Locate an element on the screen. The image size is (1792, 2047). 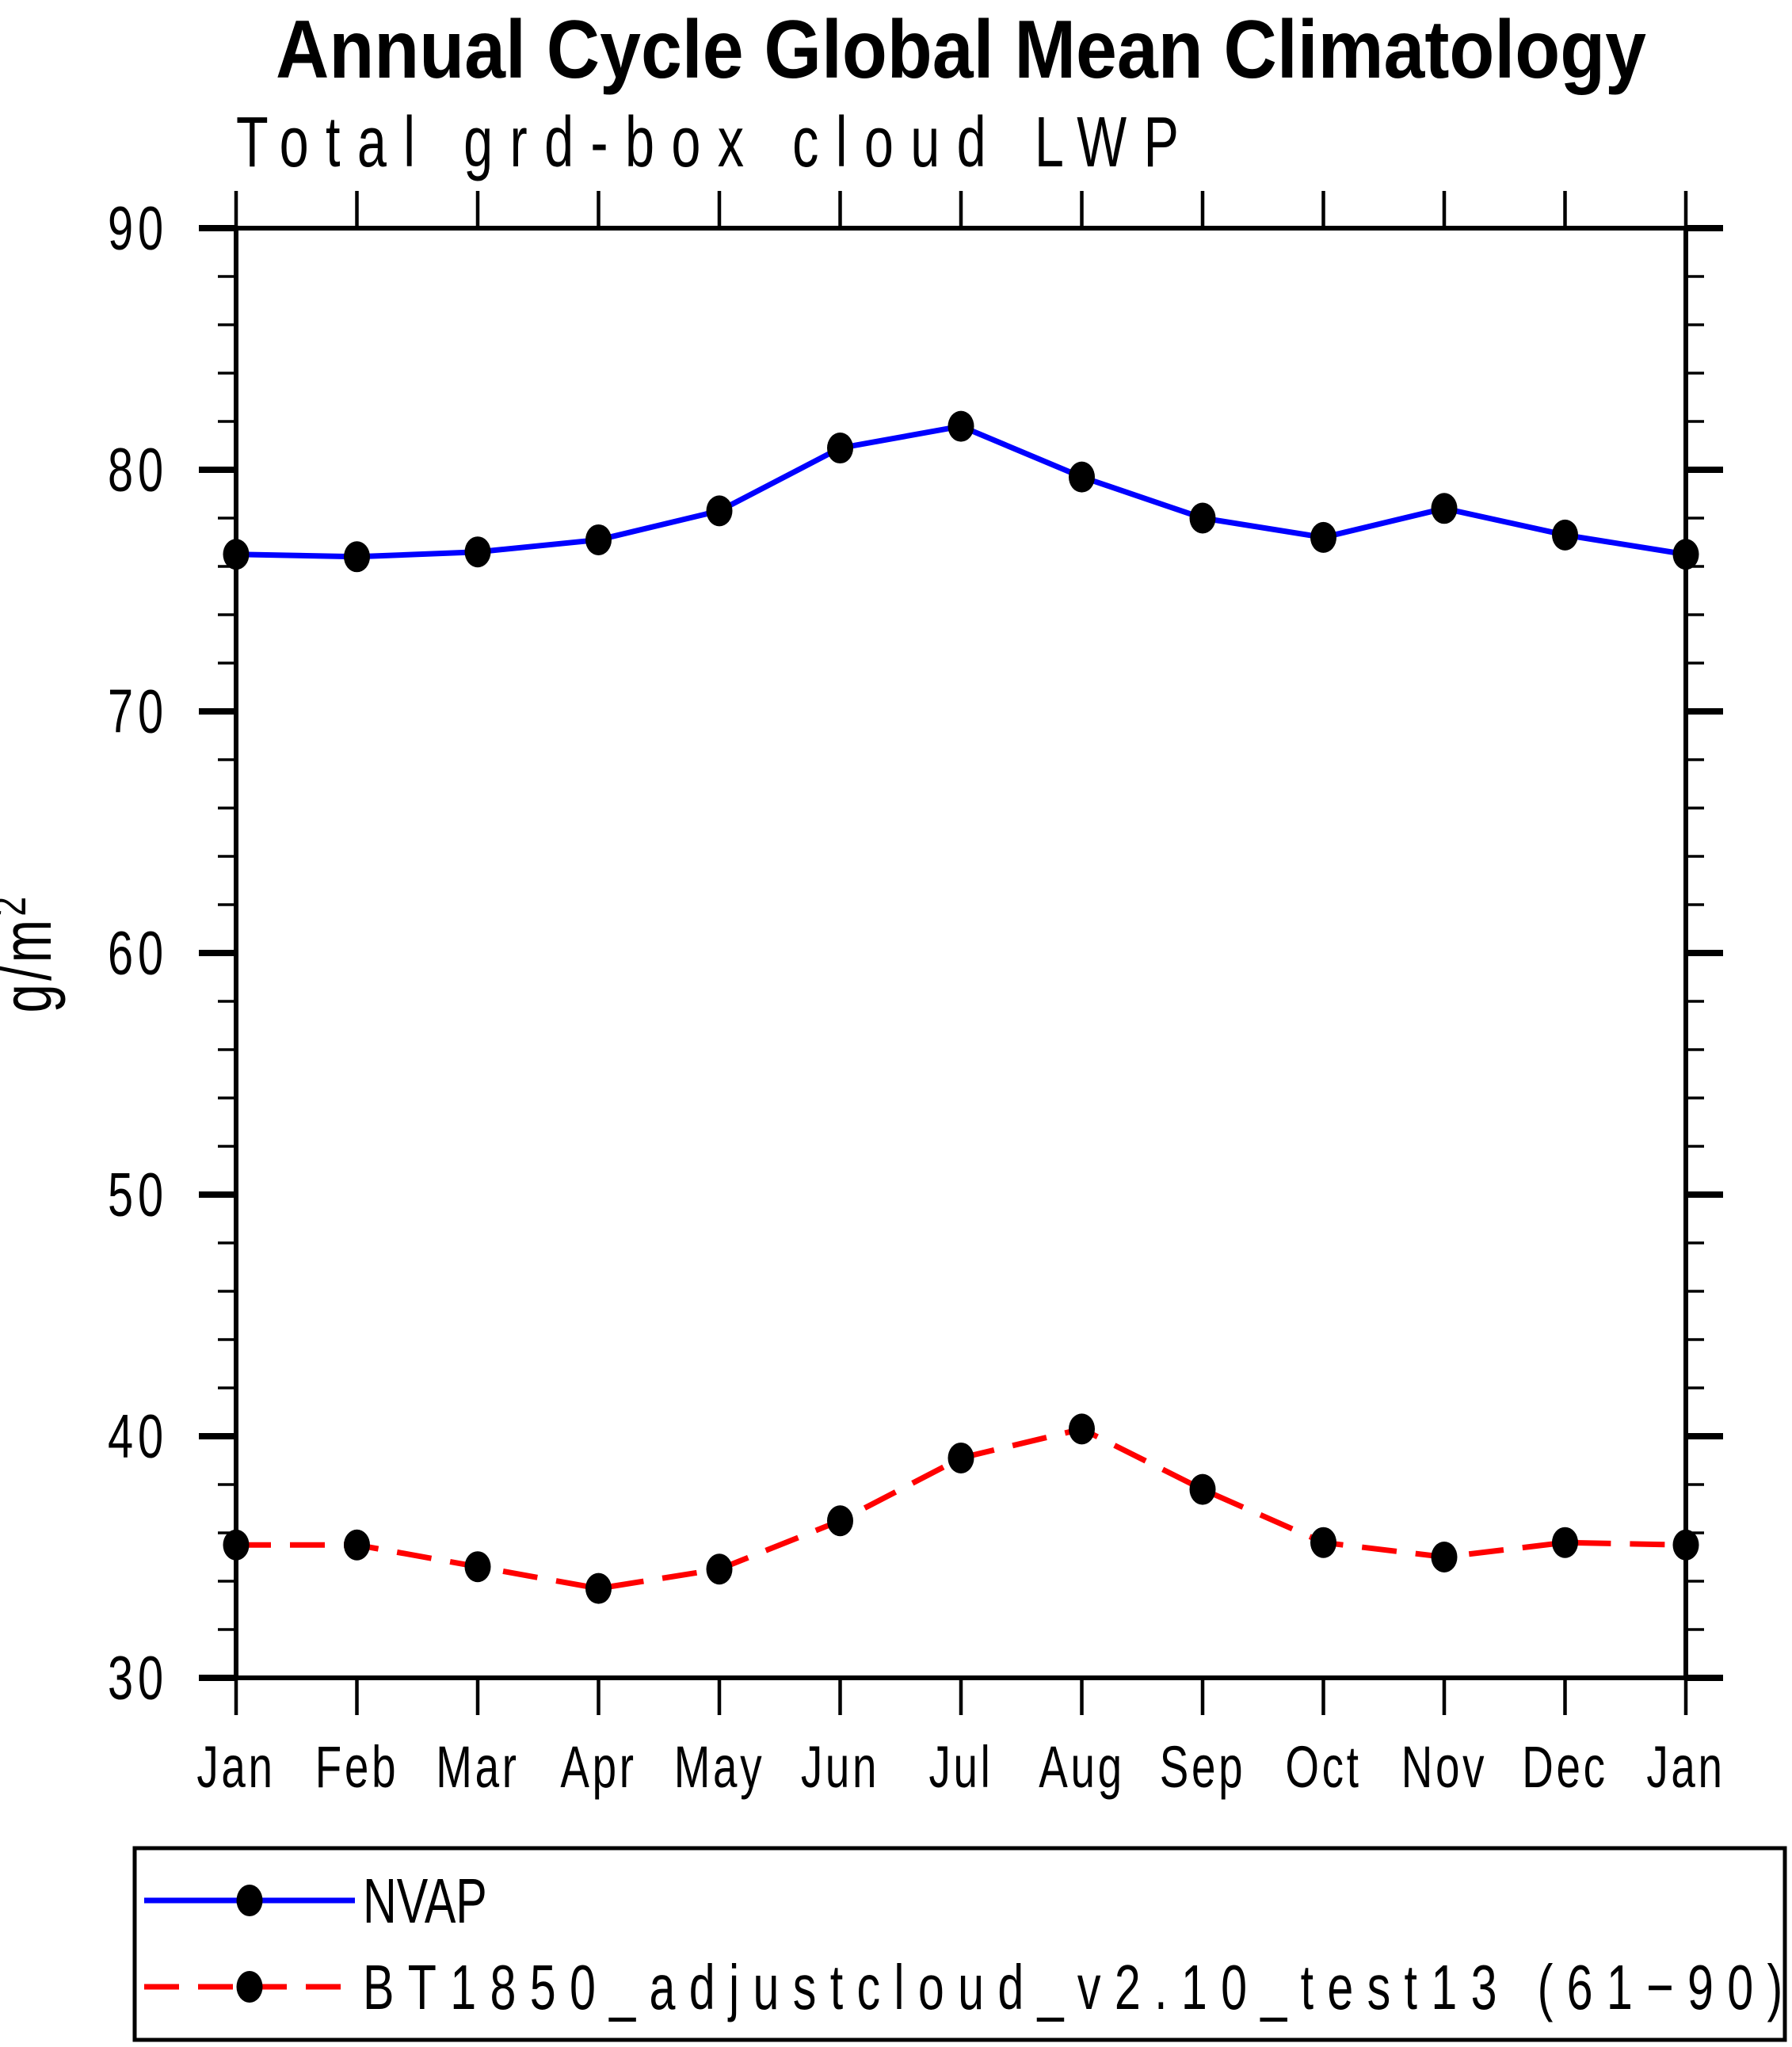
x-tick-label: Jun is located at coordinates (840, 1767).